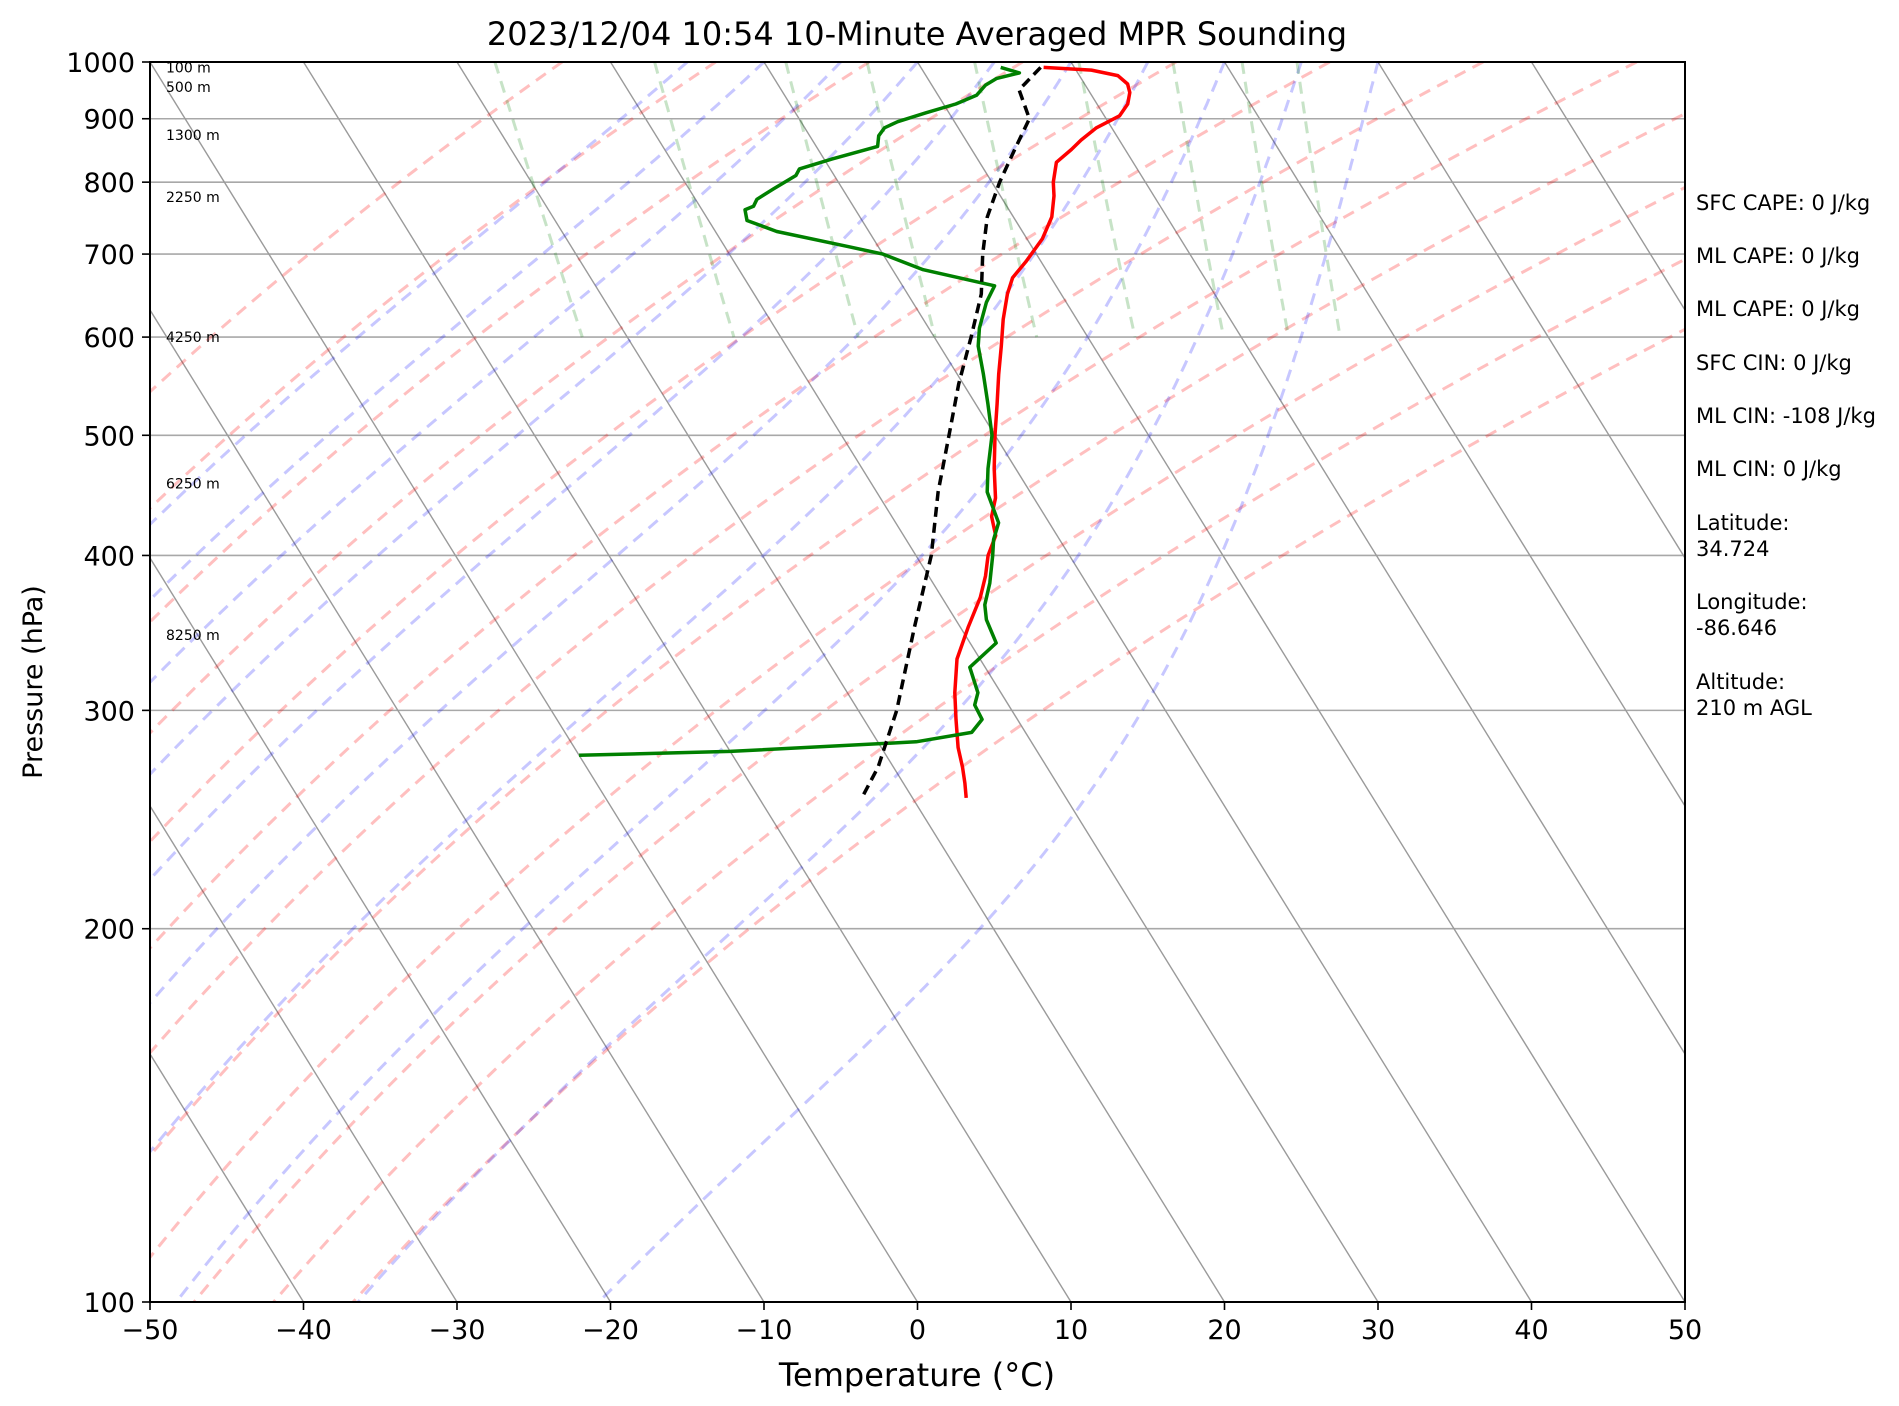 Image resolution: width=1899 pixels, height=1406 pixels. Describe the element at coordinates (610, 1330) in the screenshot. I see `x-tick-label: −20` at that location.